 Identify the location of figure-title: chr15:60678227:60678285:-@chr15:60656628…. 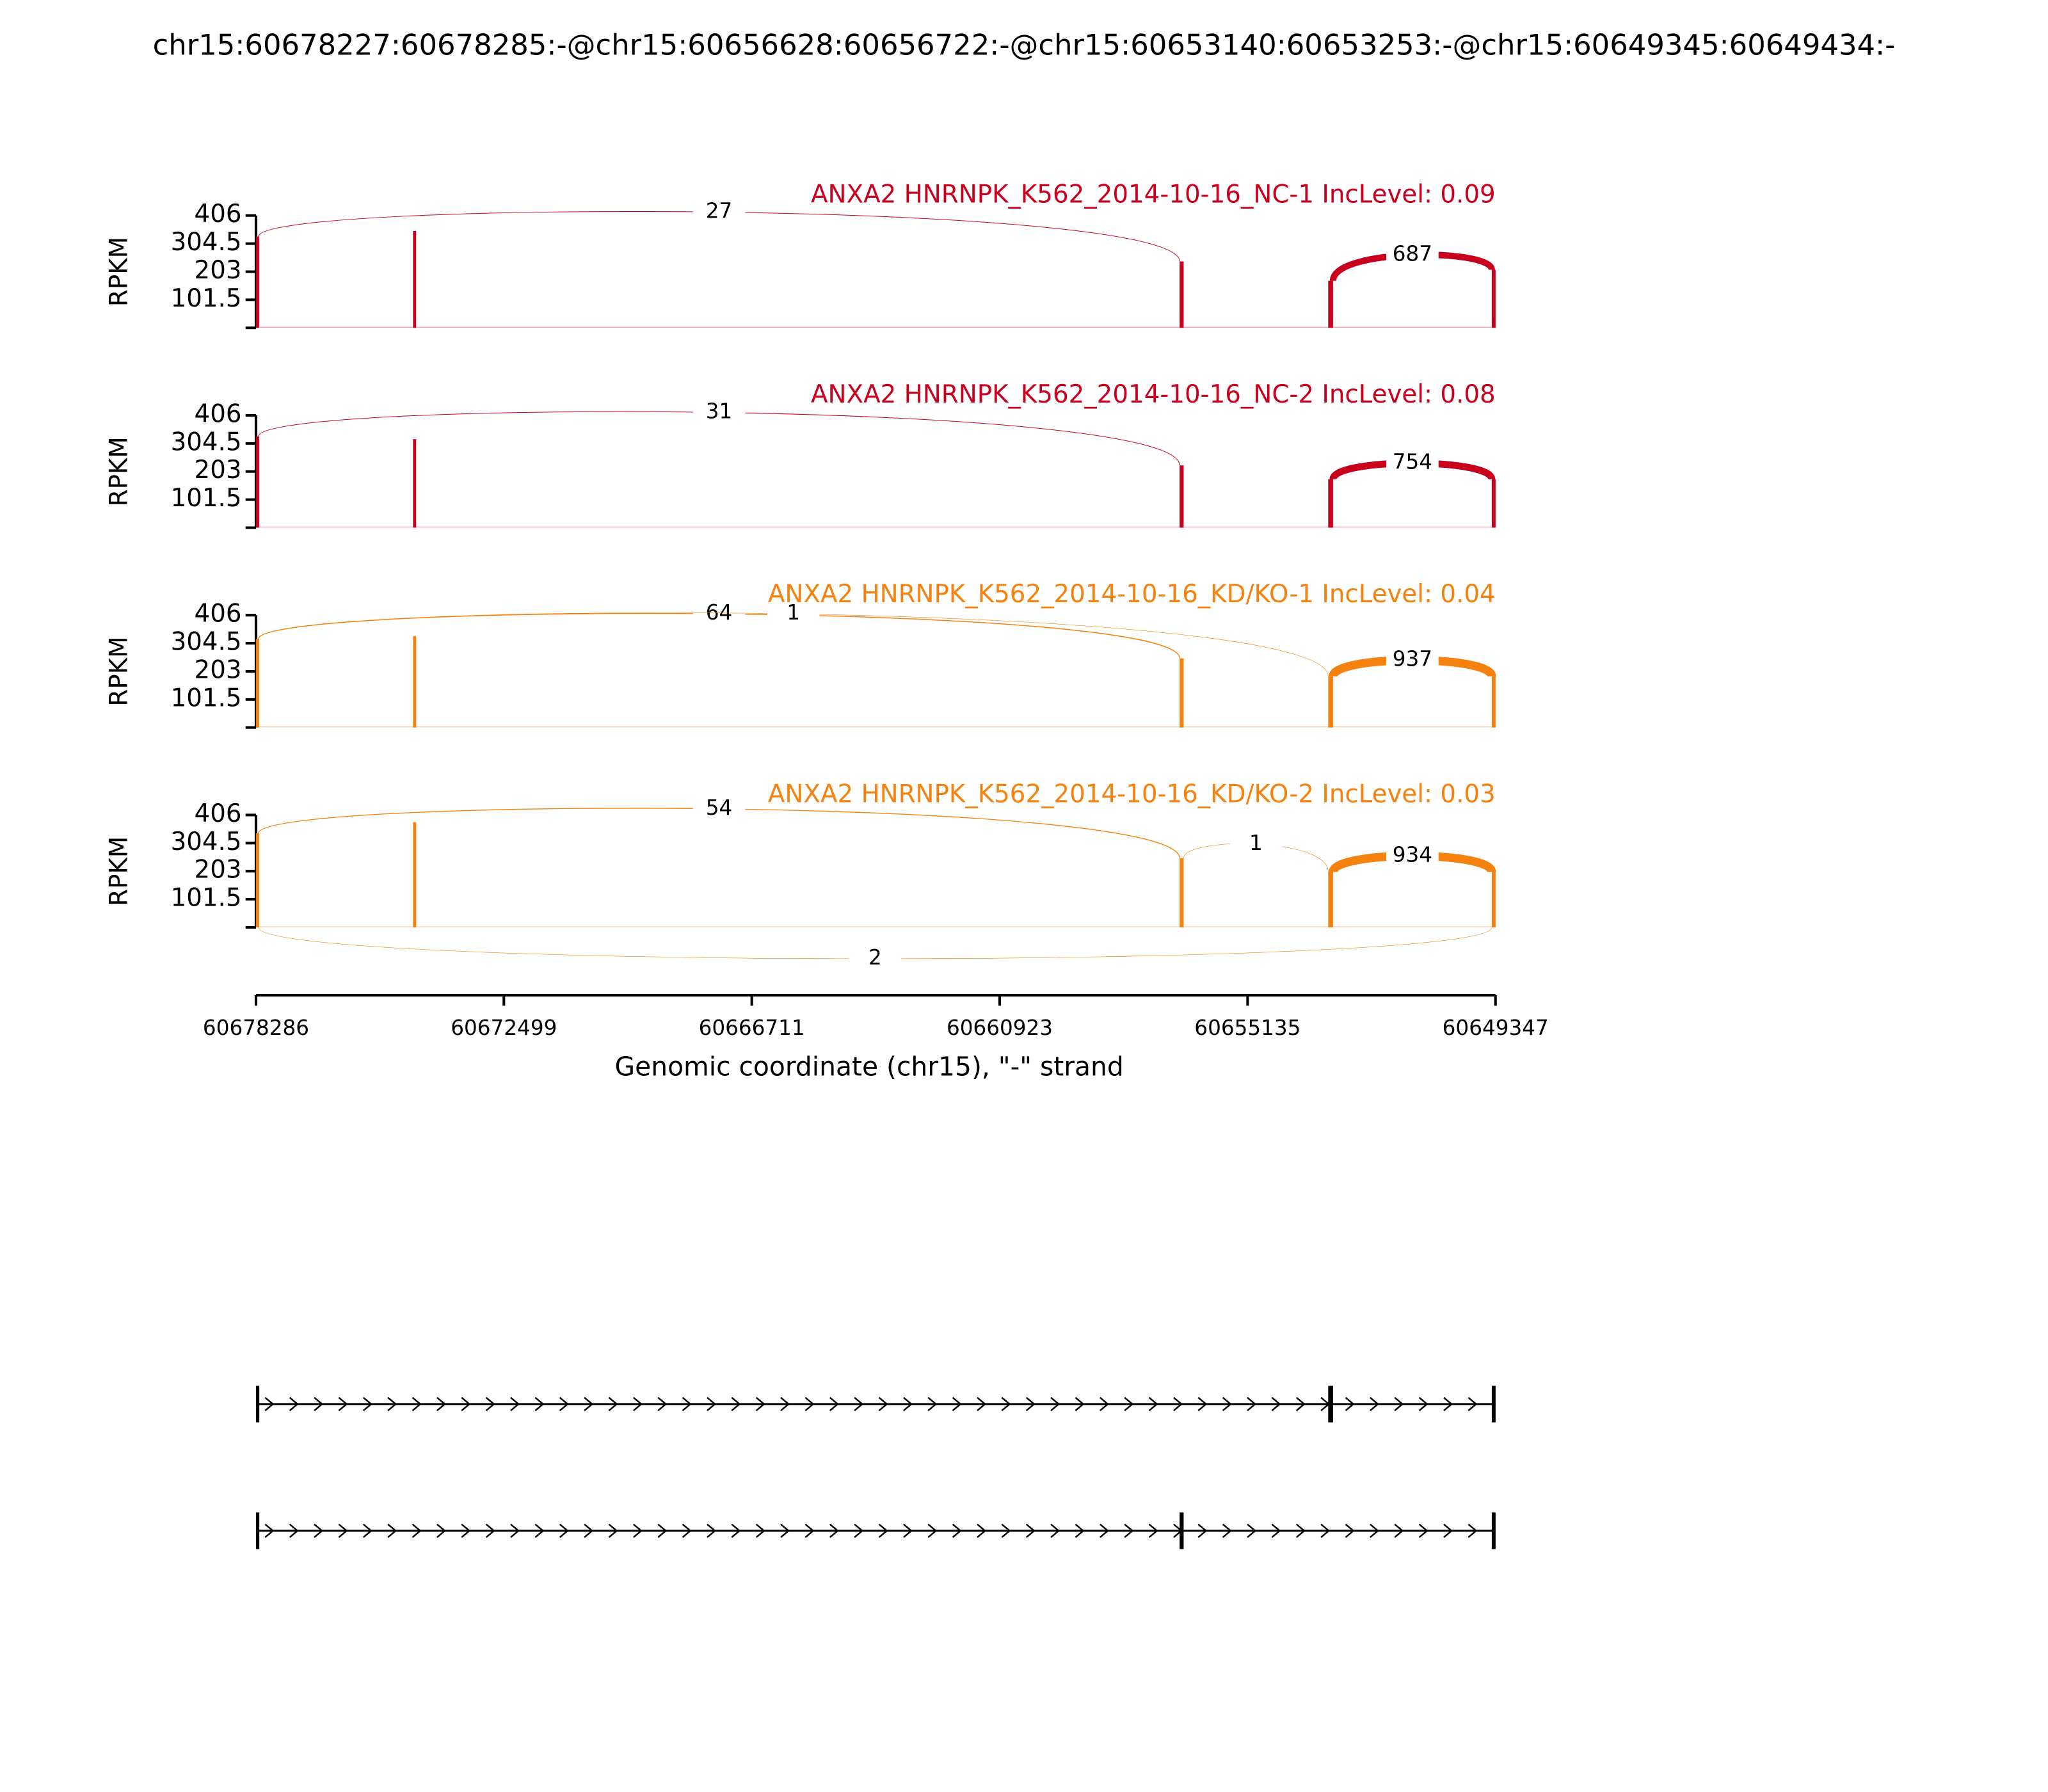
(1024, 44).